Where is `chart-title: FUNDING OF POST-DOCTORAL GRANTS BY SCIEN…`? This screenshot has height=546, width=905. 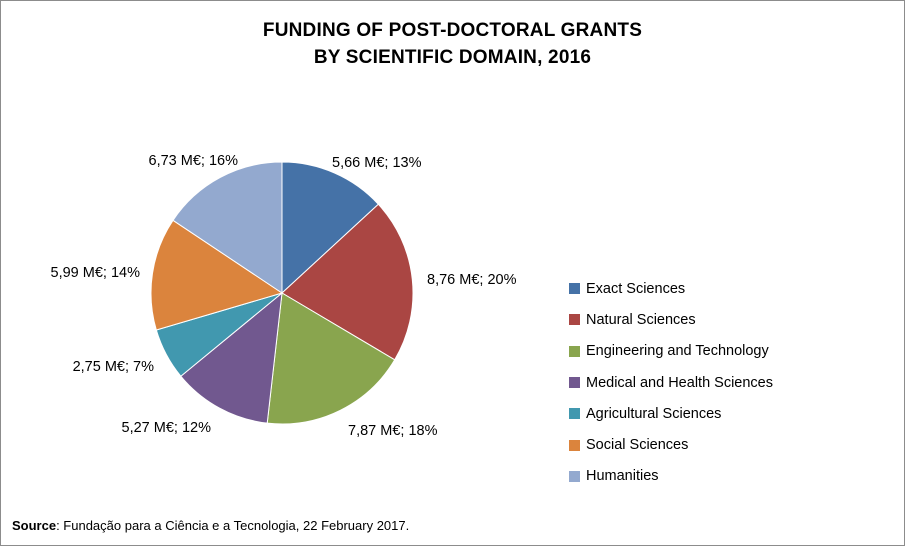 chart-title: FUNDING OF POST-DOCTORAL GRANTS BY SCIEN… is located at coordinates (452, 44).